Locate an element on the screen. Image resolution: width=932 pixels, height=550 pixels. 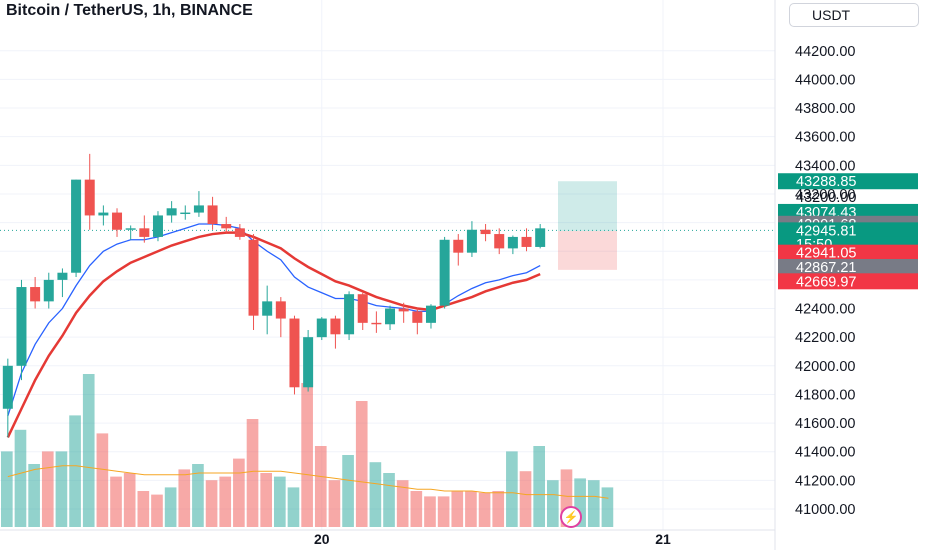
lightning-icon: ⚡ is located at coordinates (571, 517).